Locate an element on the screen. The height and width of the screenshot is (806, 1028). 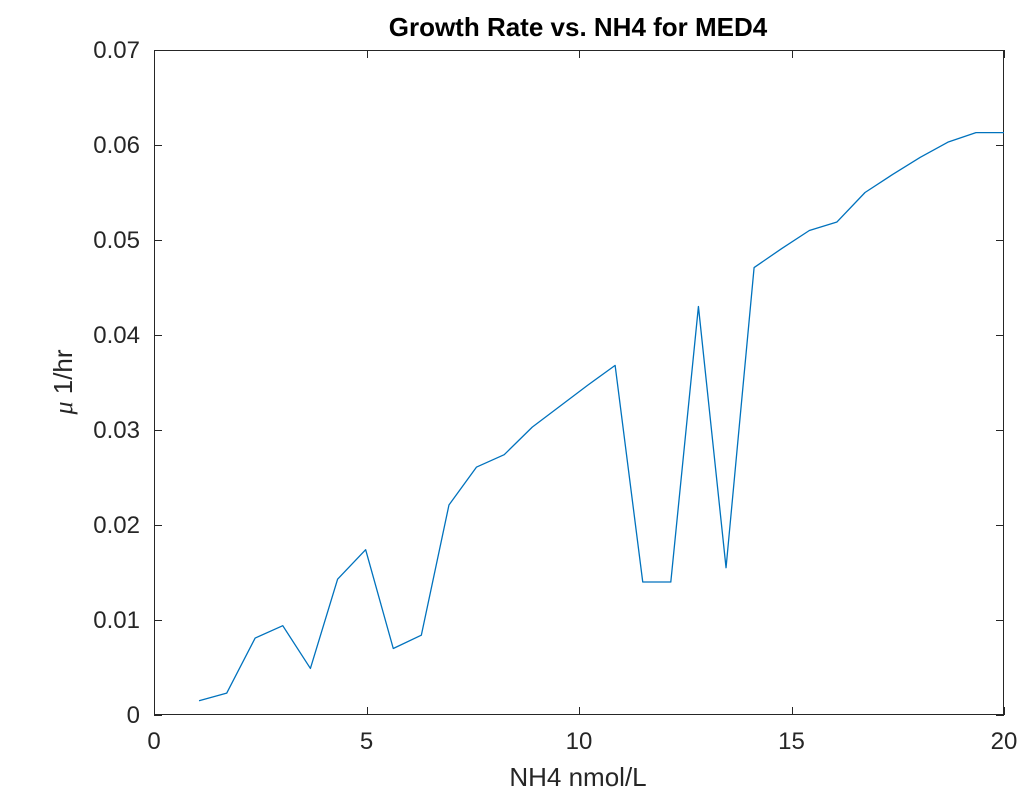
chart-title: Growth Rate vs. NH4 for MED4 is located at coordinates (578, 27).